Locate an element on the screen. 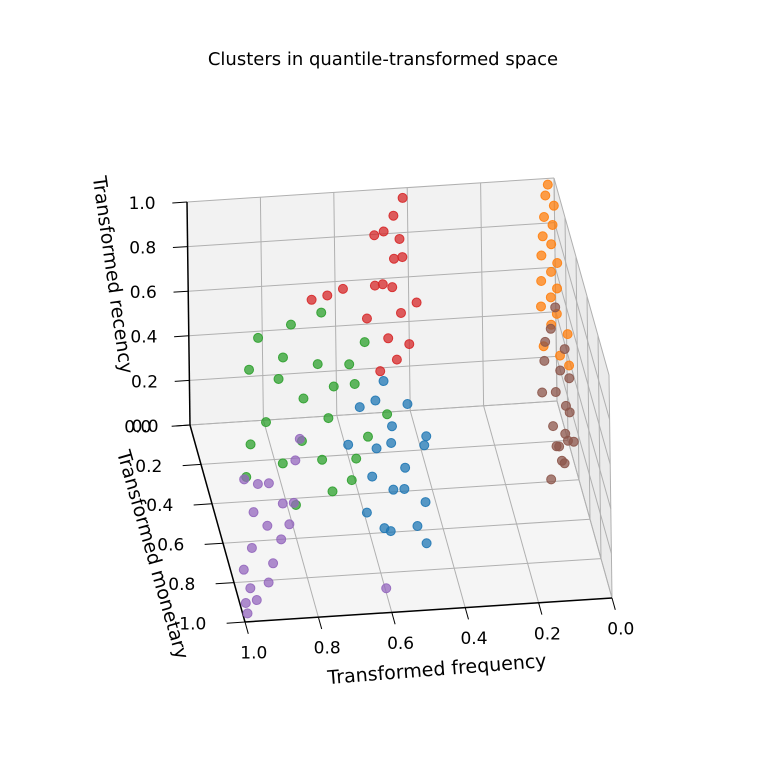 The height and width of the screenshot is (766, 766). z-tick-label: 0.0 is located at coordinates (145, 427).